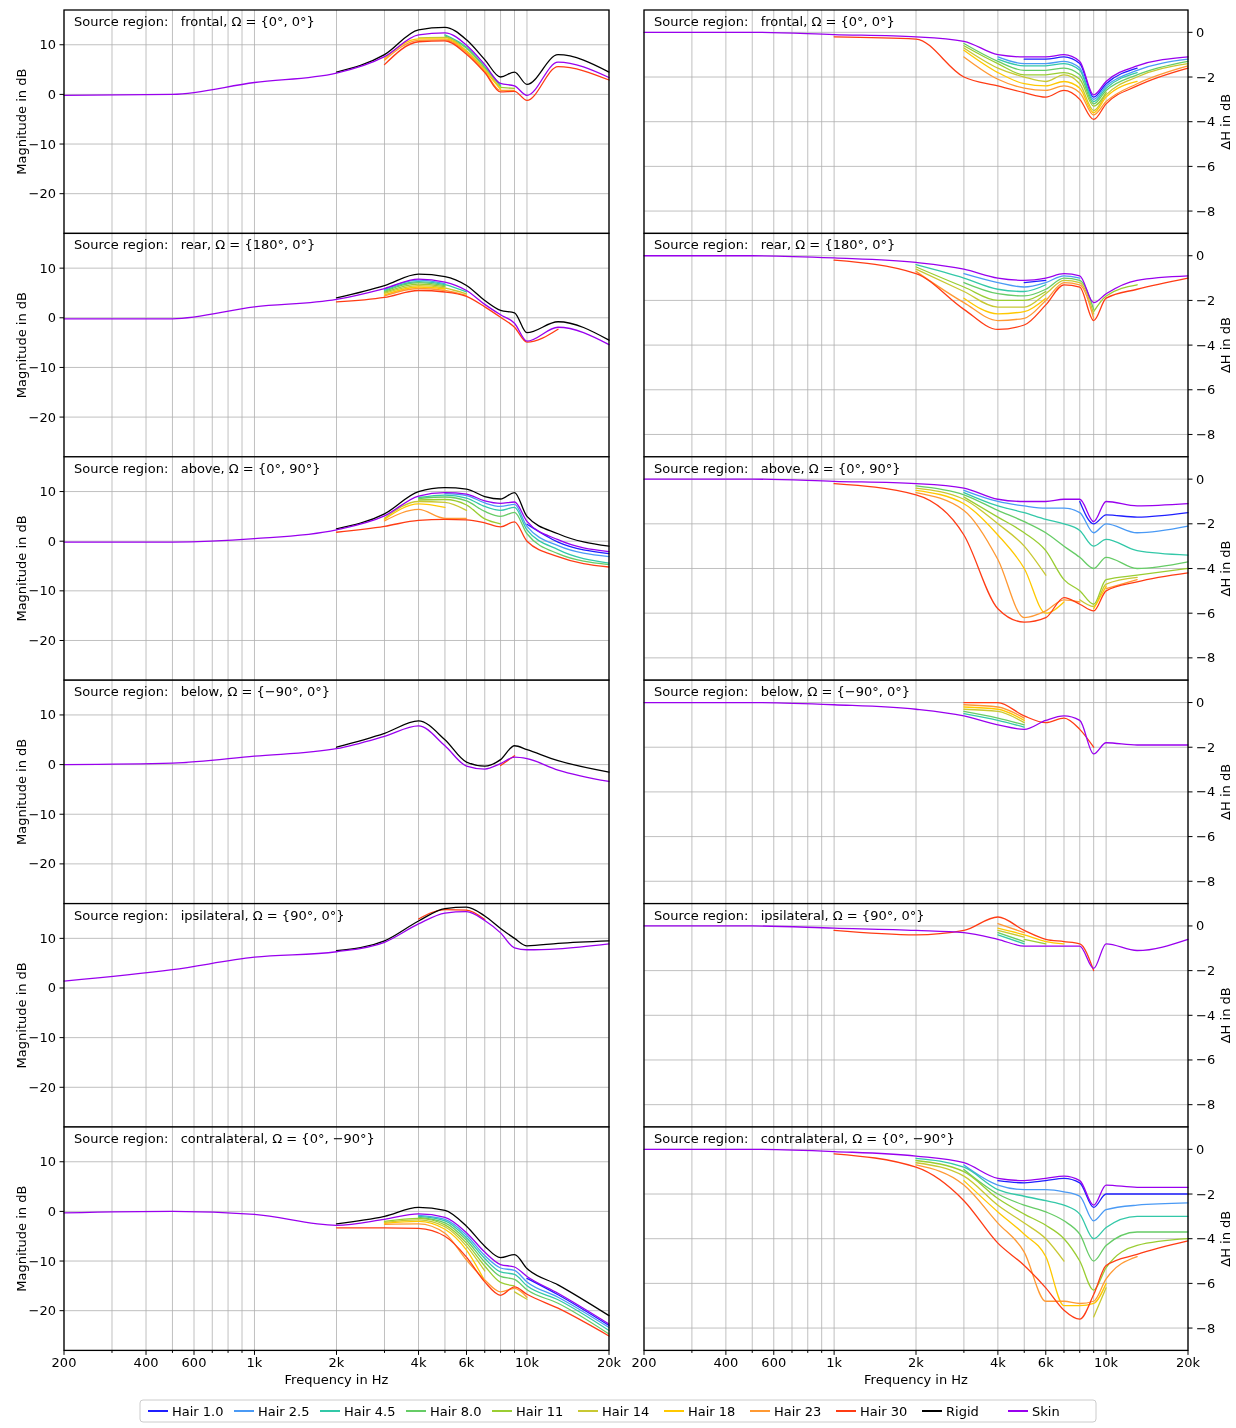 This screenshot has width=1236, height=1428. Describe the element at coordinates (198, 1411) in the screenshot. I see `legend-label: Hair 1.0` at that location.